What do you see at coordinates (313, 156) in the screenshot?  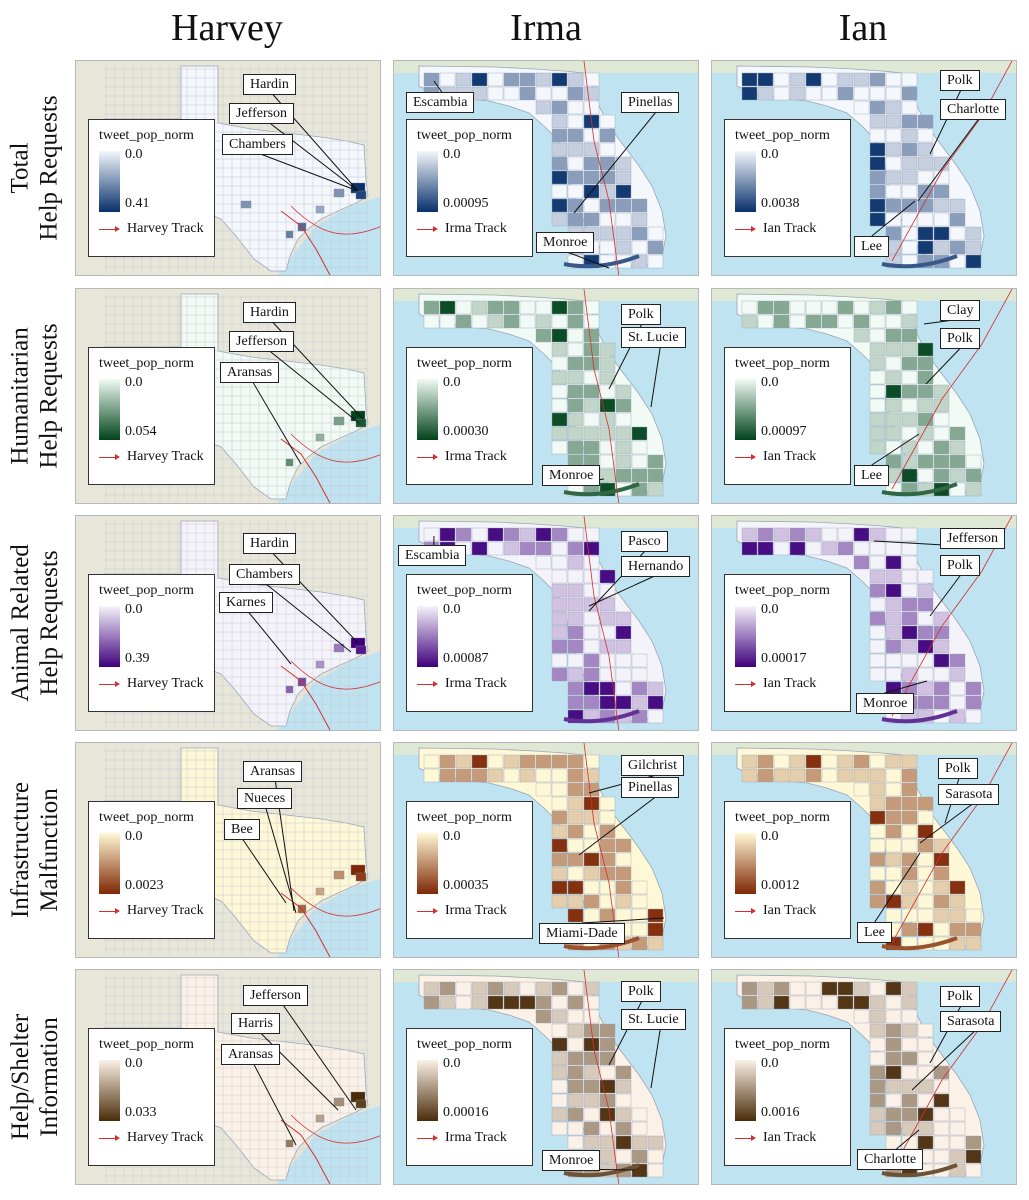 I see `leader-line` at bounding box center [313, 156].